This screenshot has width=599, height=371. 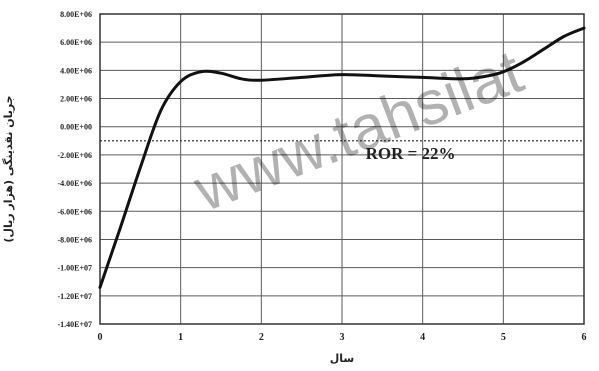 I want to click on x-tick-label: 1, so click(x=180, y=337).